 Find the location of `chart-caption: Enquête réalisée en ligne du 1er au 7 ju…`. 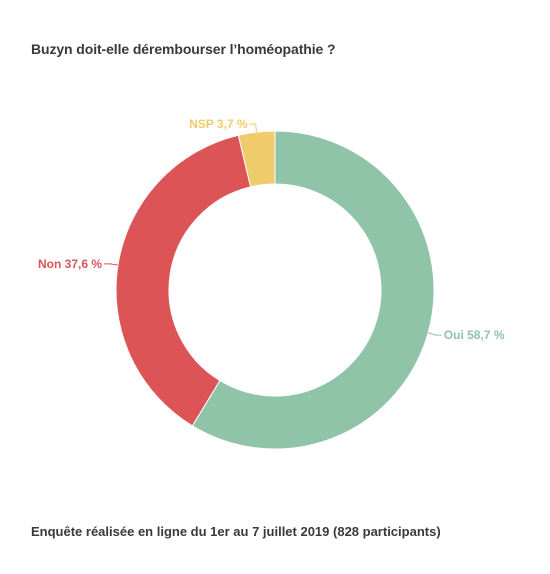

chart-caption: Enquête réalisée en ligne du 1er au 7 ju… is located at coordinates (236, 531).